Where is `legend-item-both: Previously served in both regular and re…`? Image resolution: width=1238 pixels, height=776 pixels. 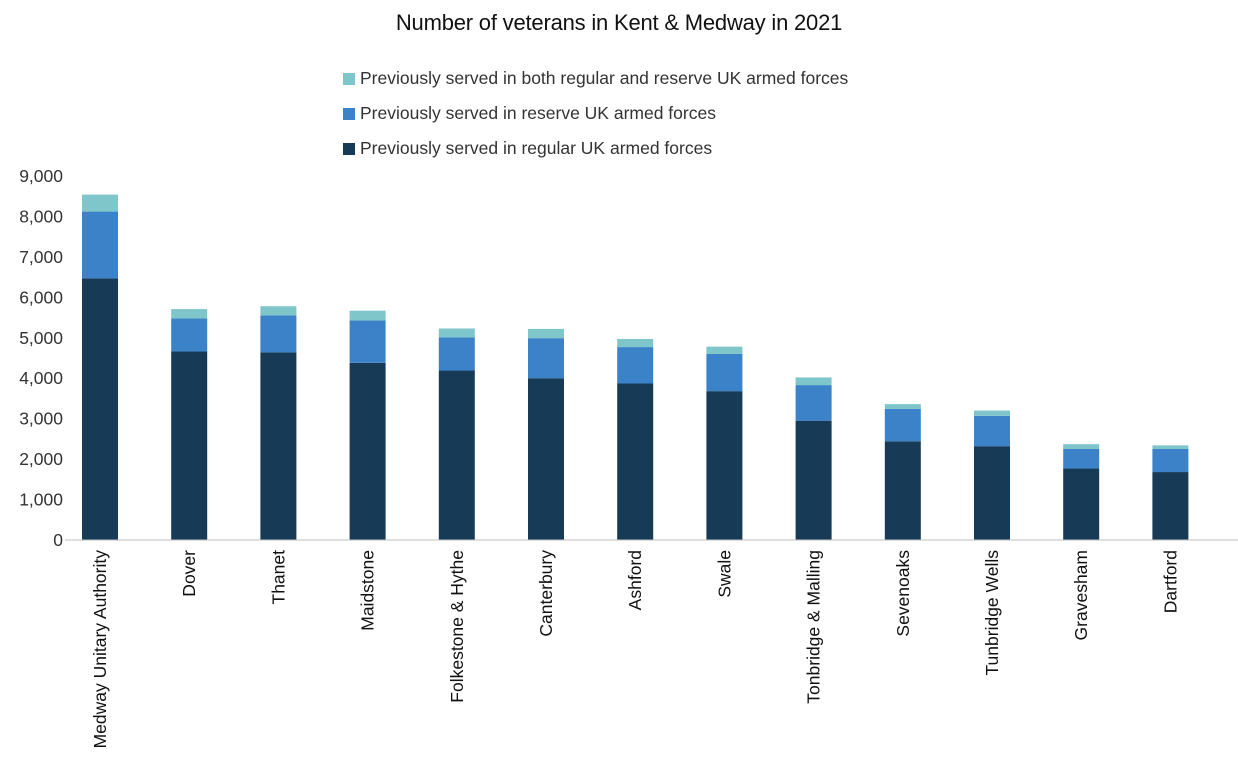 legend-item-both: Previously served in both regular and re… is located at coordinates (595, 78).